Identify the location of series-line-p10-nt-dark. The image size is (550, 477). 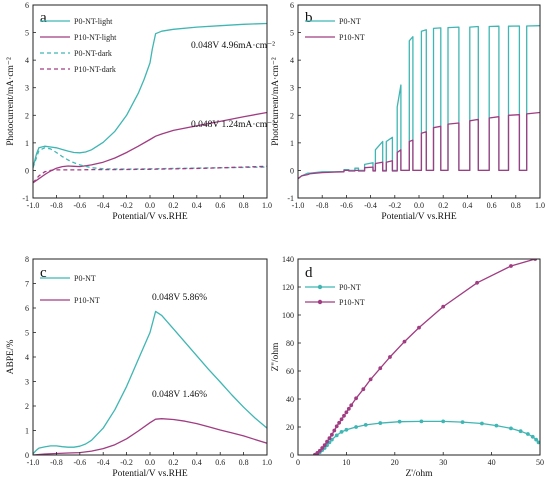
(150, 174).